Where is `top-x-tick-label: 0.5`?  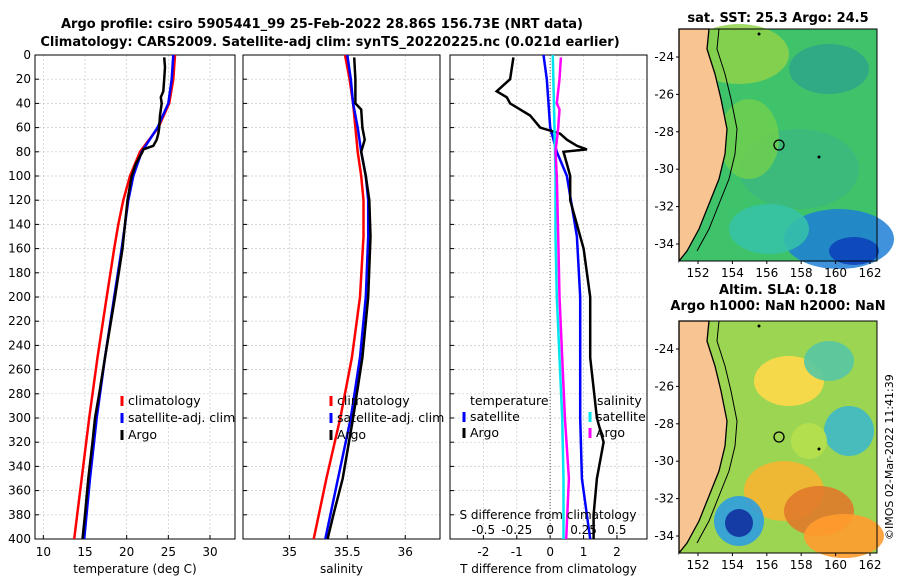
top-x-tick-label: 0.5 is located at coordinates (616, 530).